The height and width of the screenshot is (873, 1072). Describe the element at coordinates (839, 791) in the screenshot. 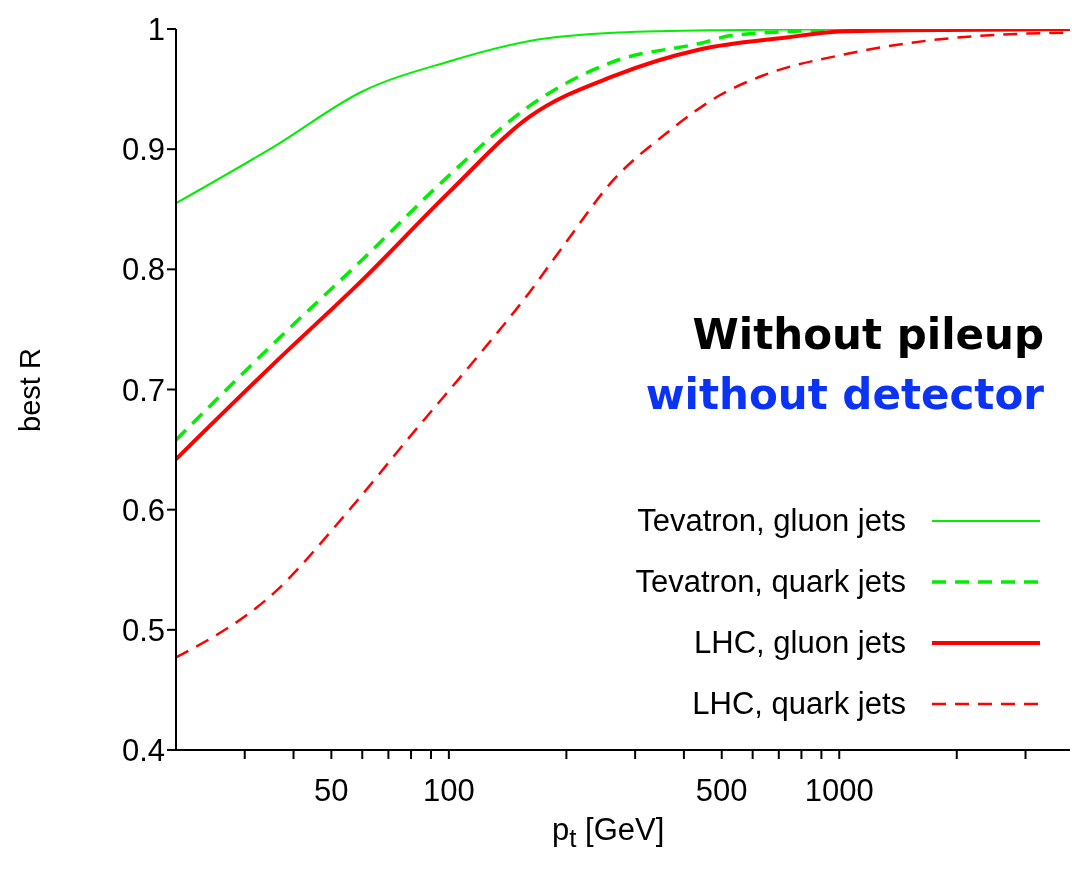

I see `x-tick-label: 1000` at that location.